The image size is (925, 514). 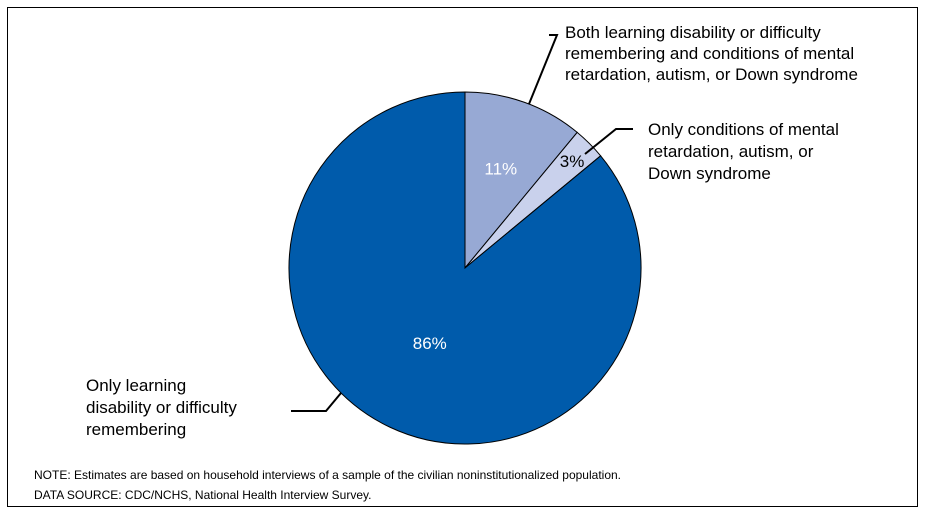 I want to click on slice-value-label-1: 3%, so click(x=572, y=161).